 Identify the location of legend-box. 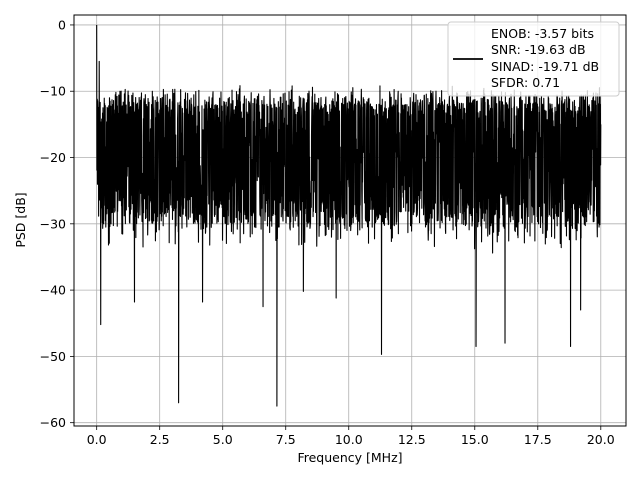
(533, 59).